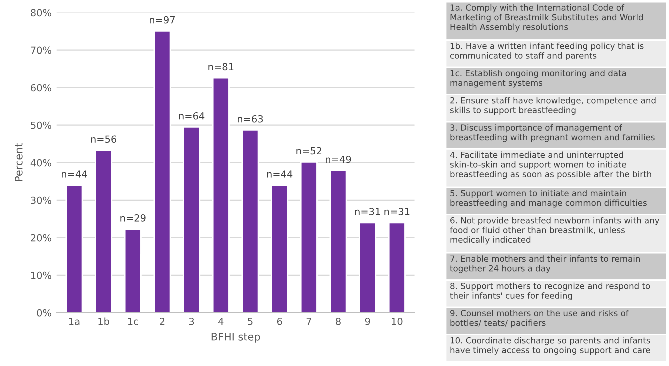  Describe the element at coordinates (279, 322) in the screenshot. I see `x-tick-label: 6` at that location.